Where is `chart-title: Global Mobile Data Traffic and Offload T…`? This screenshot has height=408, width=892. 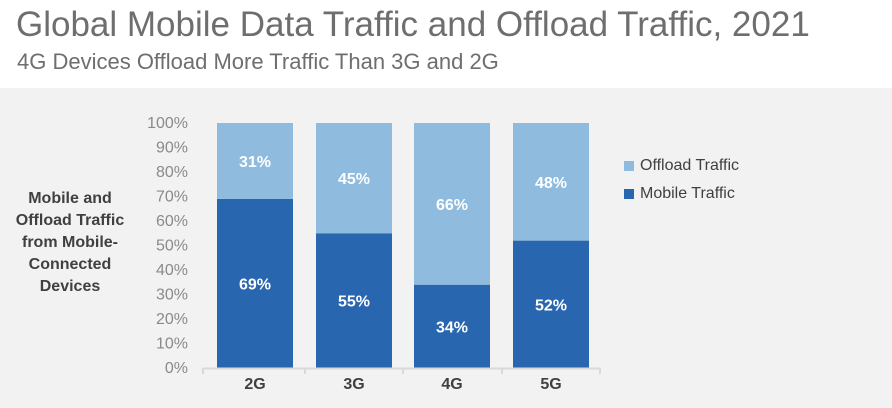 chart-title: Global Mobile Data Traffic and Offload T… is located at coordinates (413, 24).